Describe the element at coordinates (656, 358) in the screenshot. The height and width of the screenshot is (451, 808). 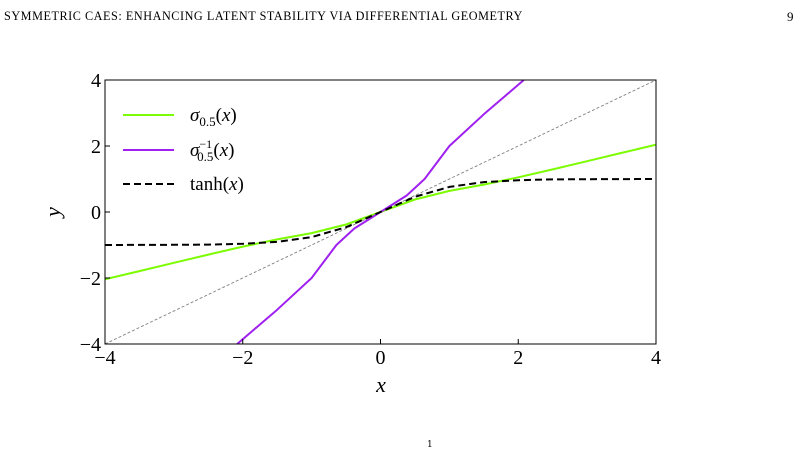
I see `x-tick-label: 4` at that location.